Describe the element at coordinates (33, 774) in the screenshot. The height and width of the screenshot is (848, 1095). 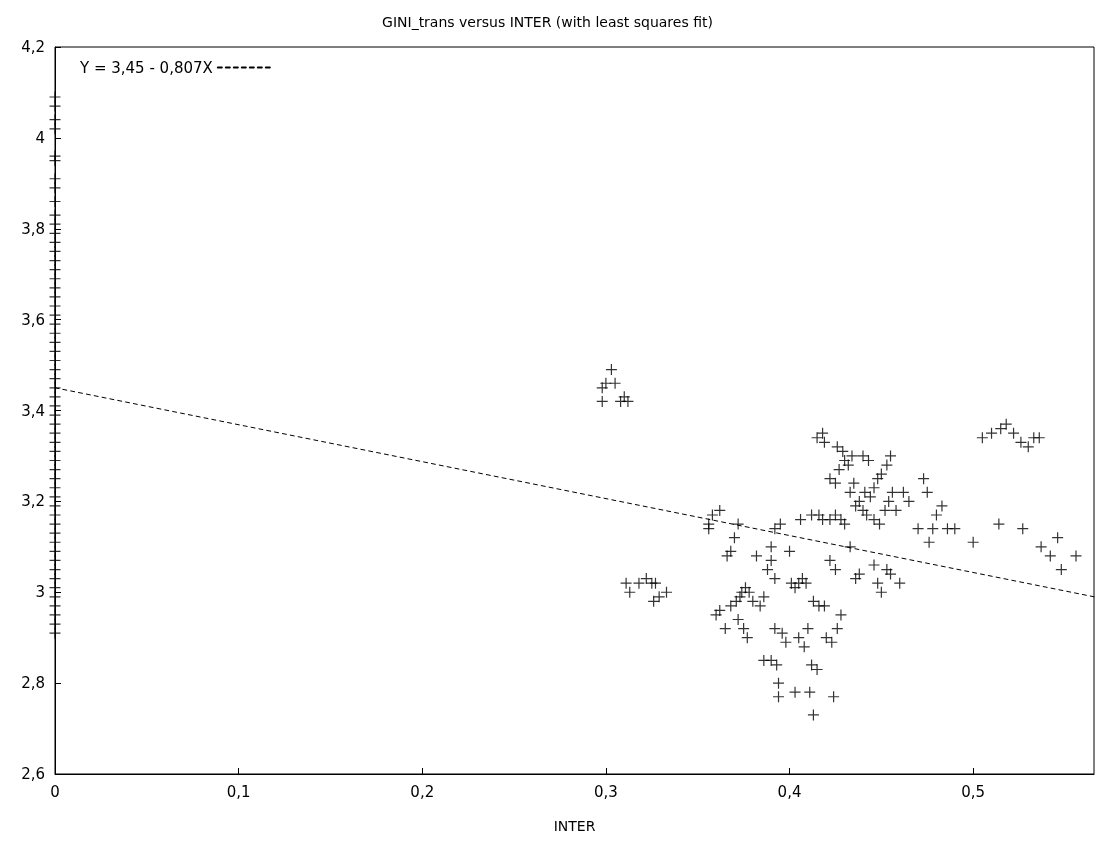
I see `y-tick-label: 2,6` at that location.